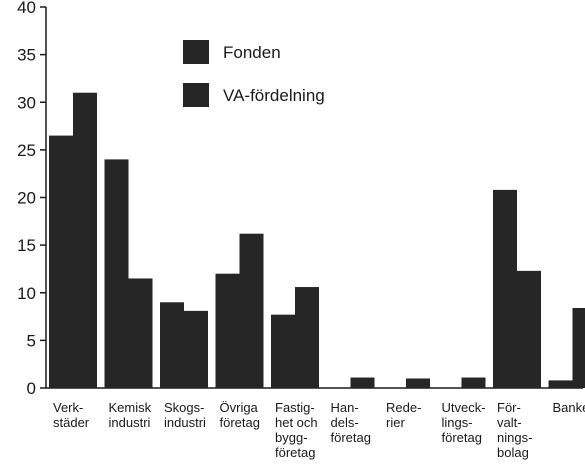  I want to click on x-category-label-line: Skogs-, so click(184, 407).